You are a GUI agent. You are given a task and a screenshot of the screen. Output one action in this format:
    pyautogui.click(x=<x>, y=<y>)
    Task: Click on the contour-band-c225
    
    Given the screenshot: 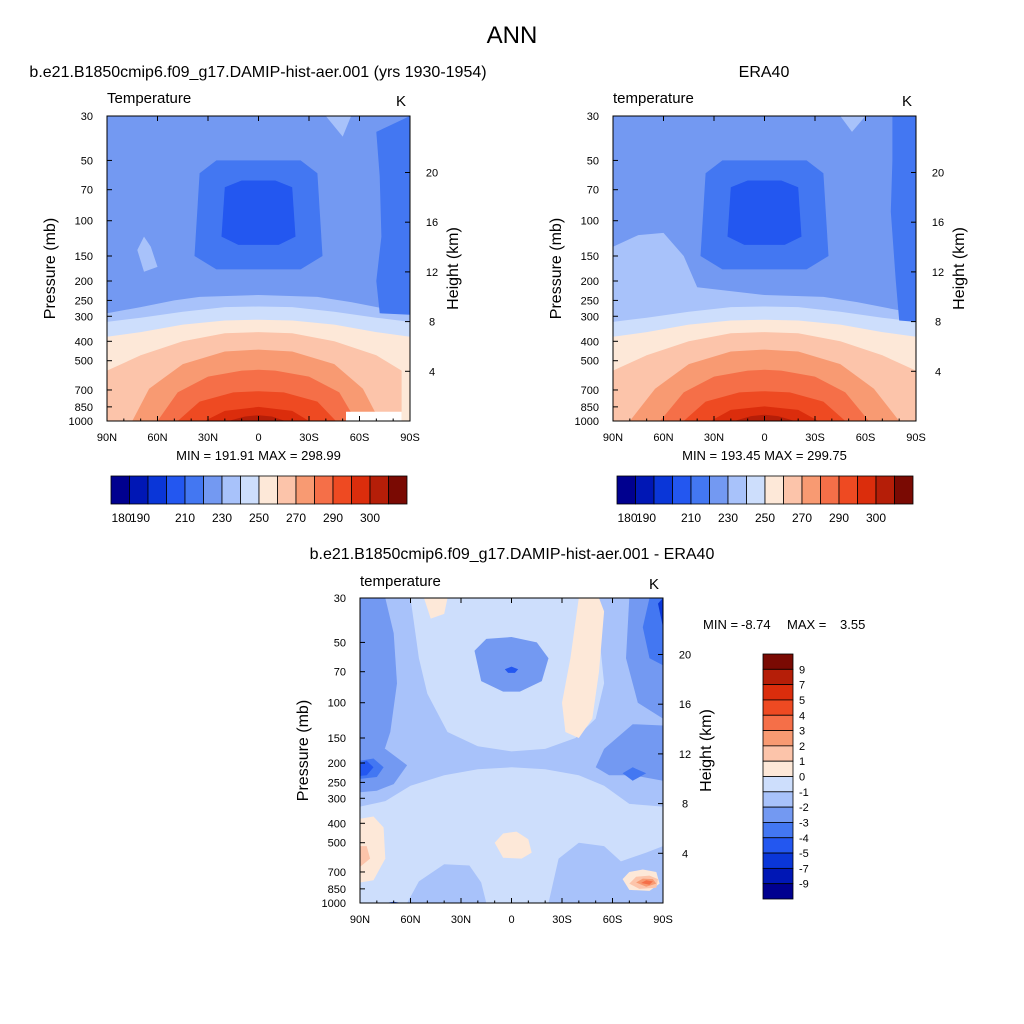 What is the action you would take?
    pyautogui.click(x=393, y=215)
    